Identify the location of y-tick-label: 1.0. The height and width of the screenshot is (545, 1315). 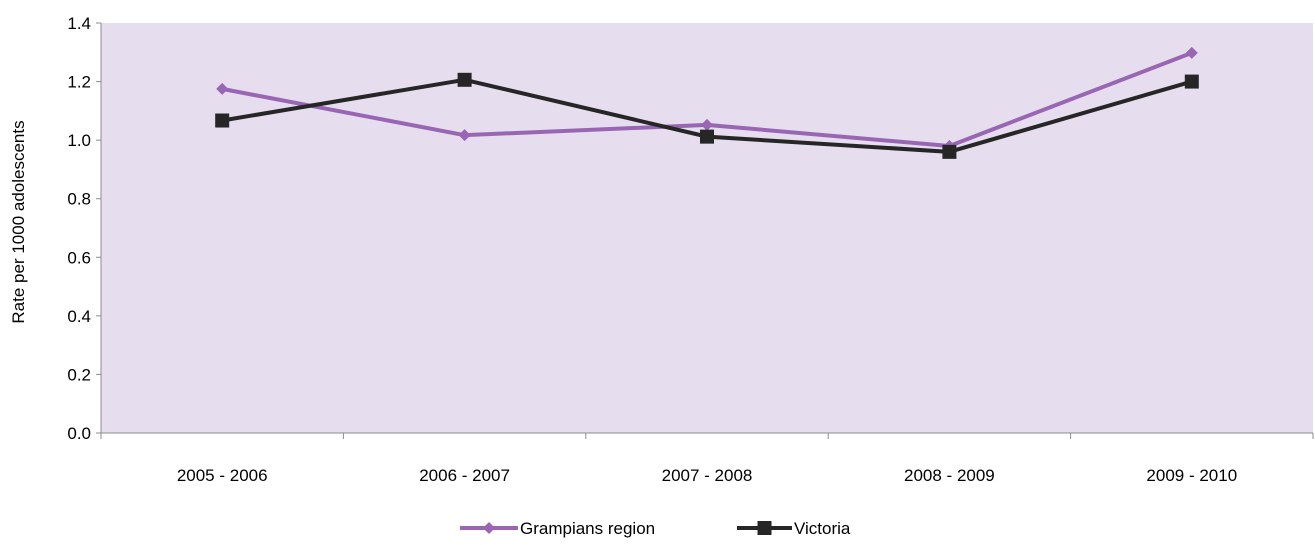
(79, 140).